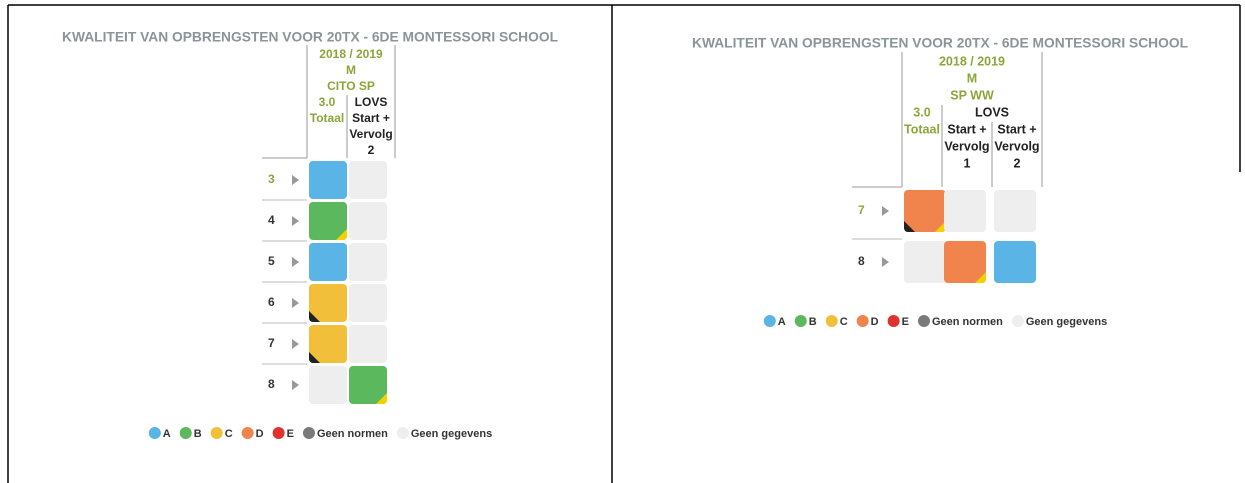  I want to click on column-label: 1, so click(967, 163).